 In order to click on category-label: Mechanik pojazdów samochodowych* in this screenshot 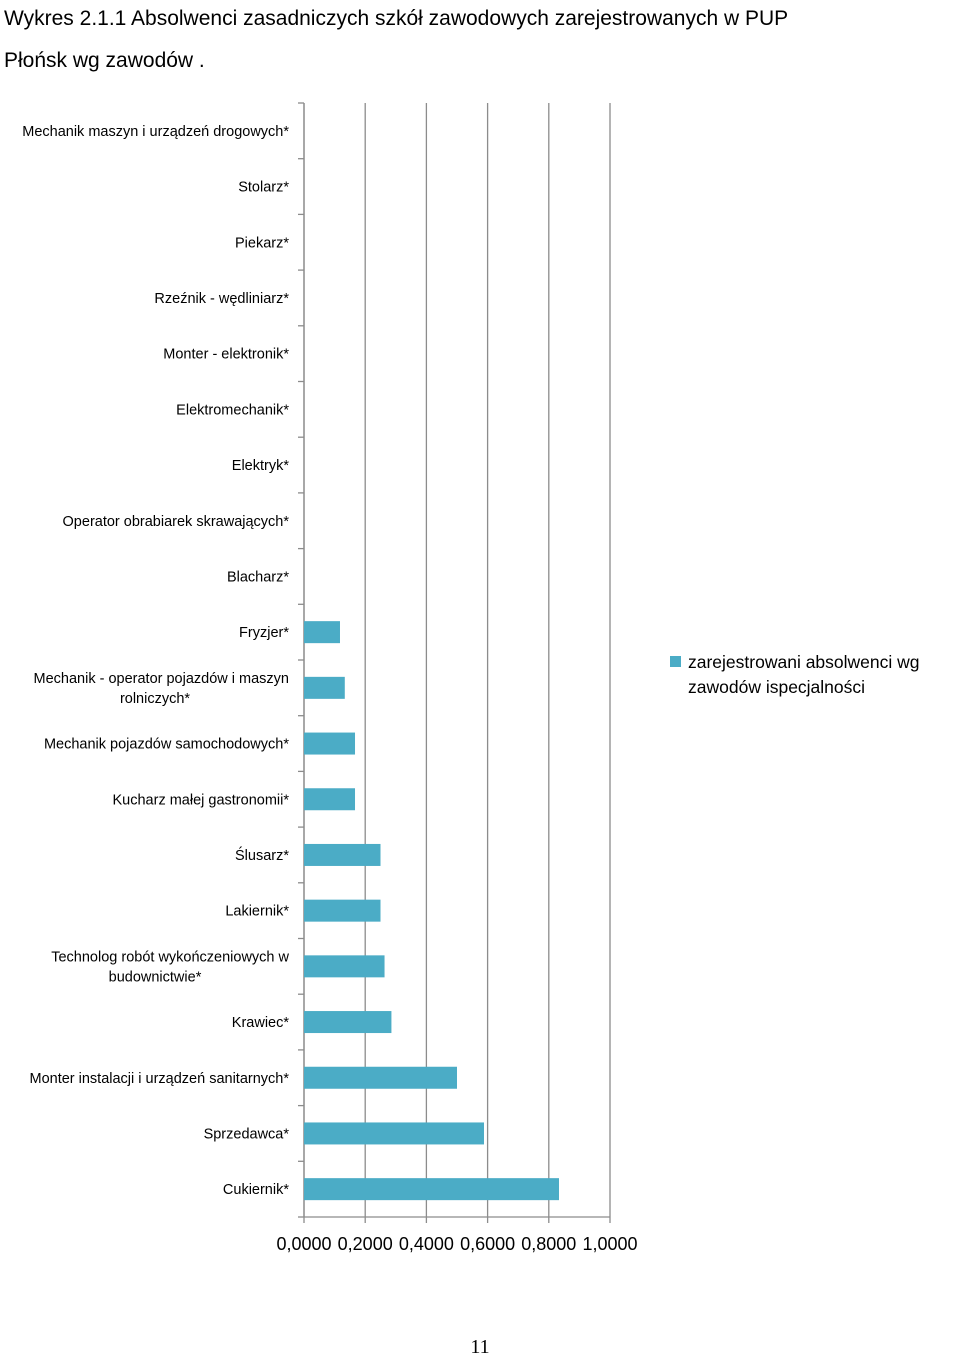, I will do `click(166, 745)`.